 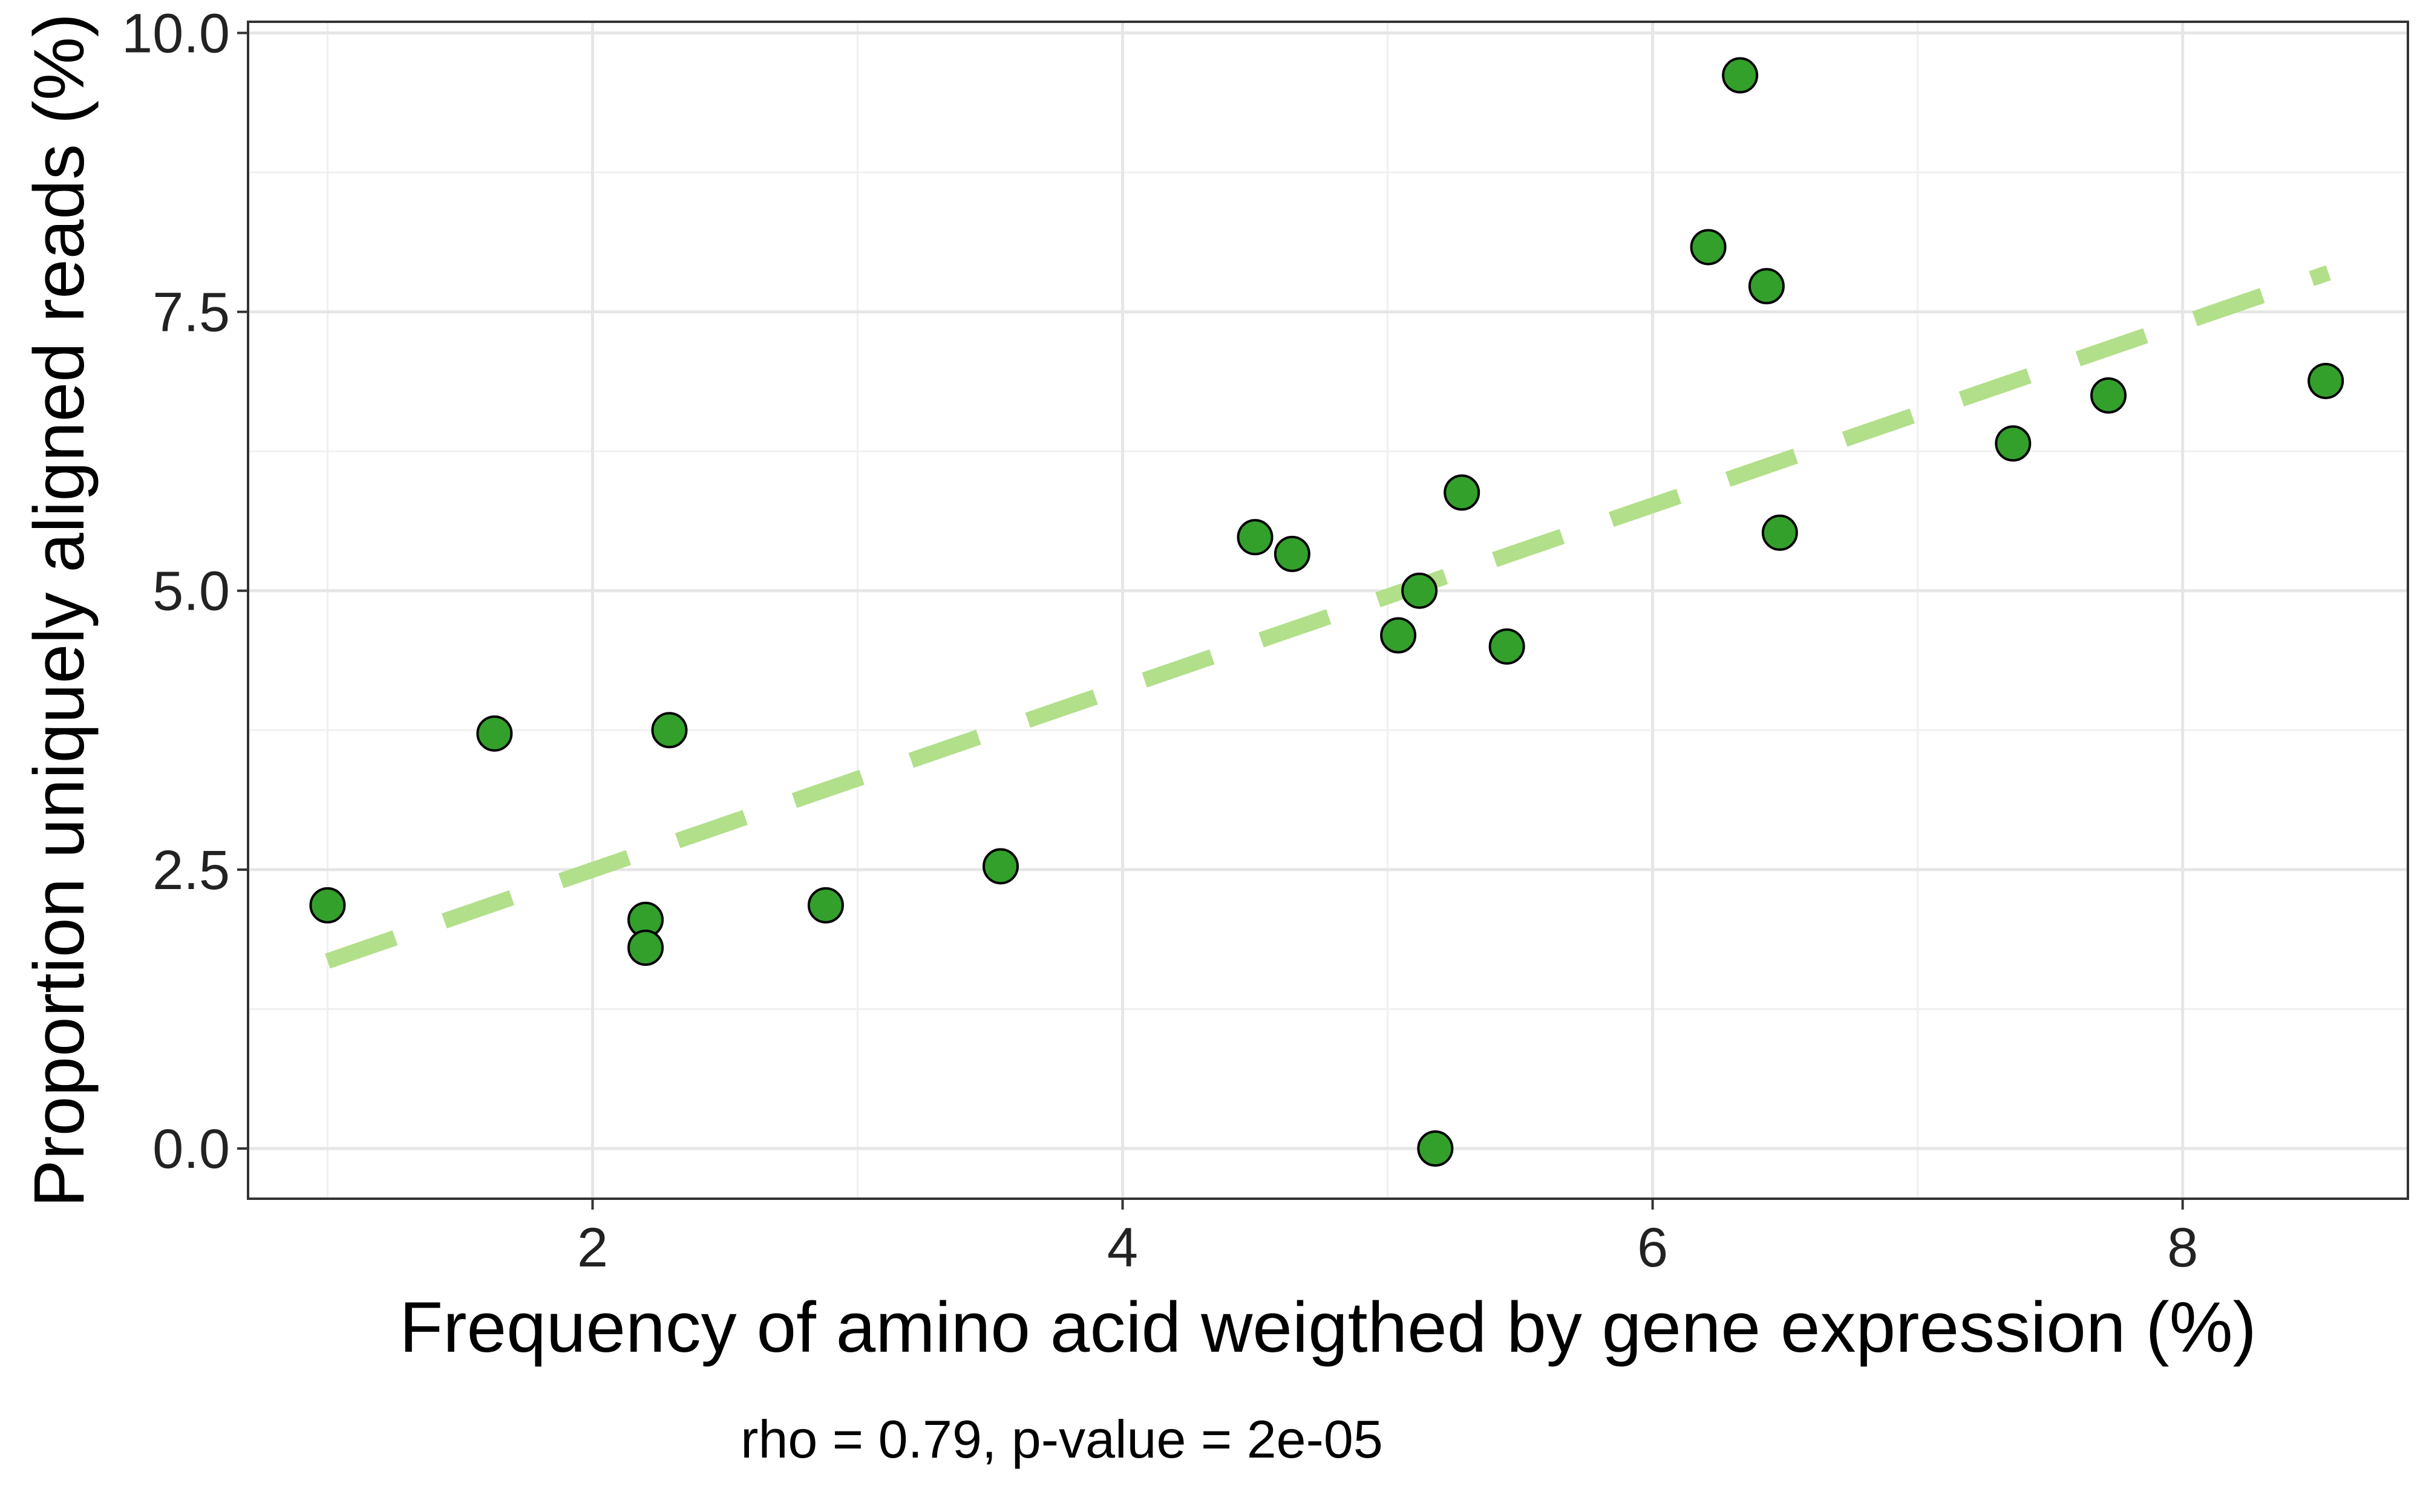 I want to click on x-tick-label: 4, so click(x=1122, y=1248).